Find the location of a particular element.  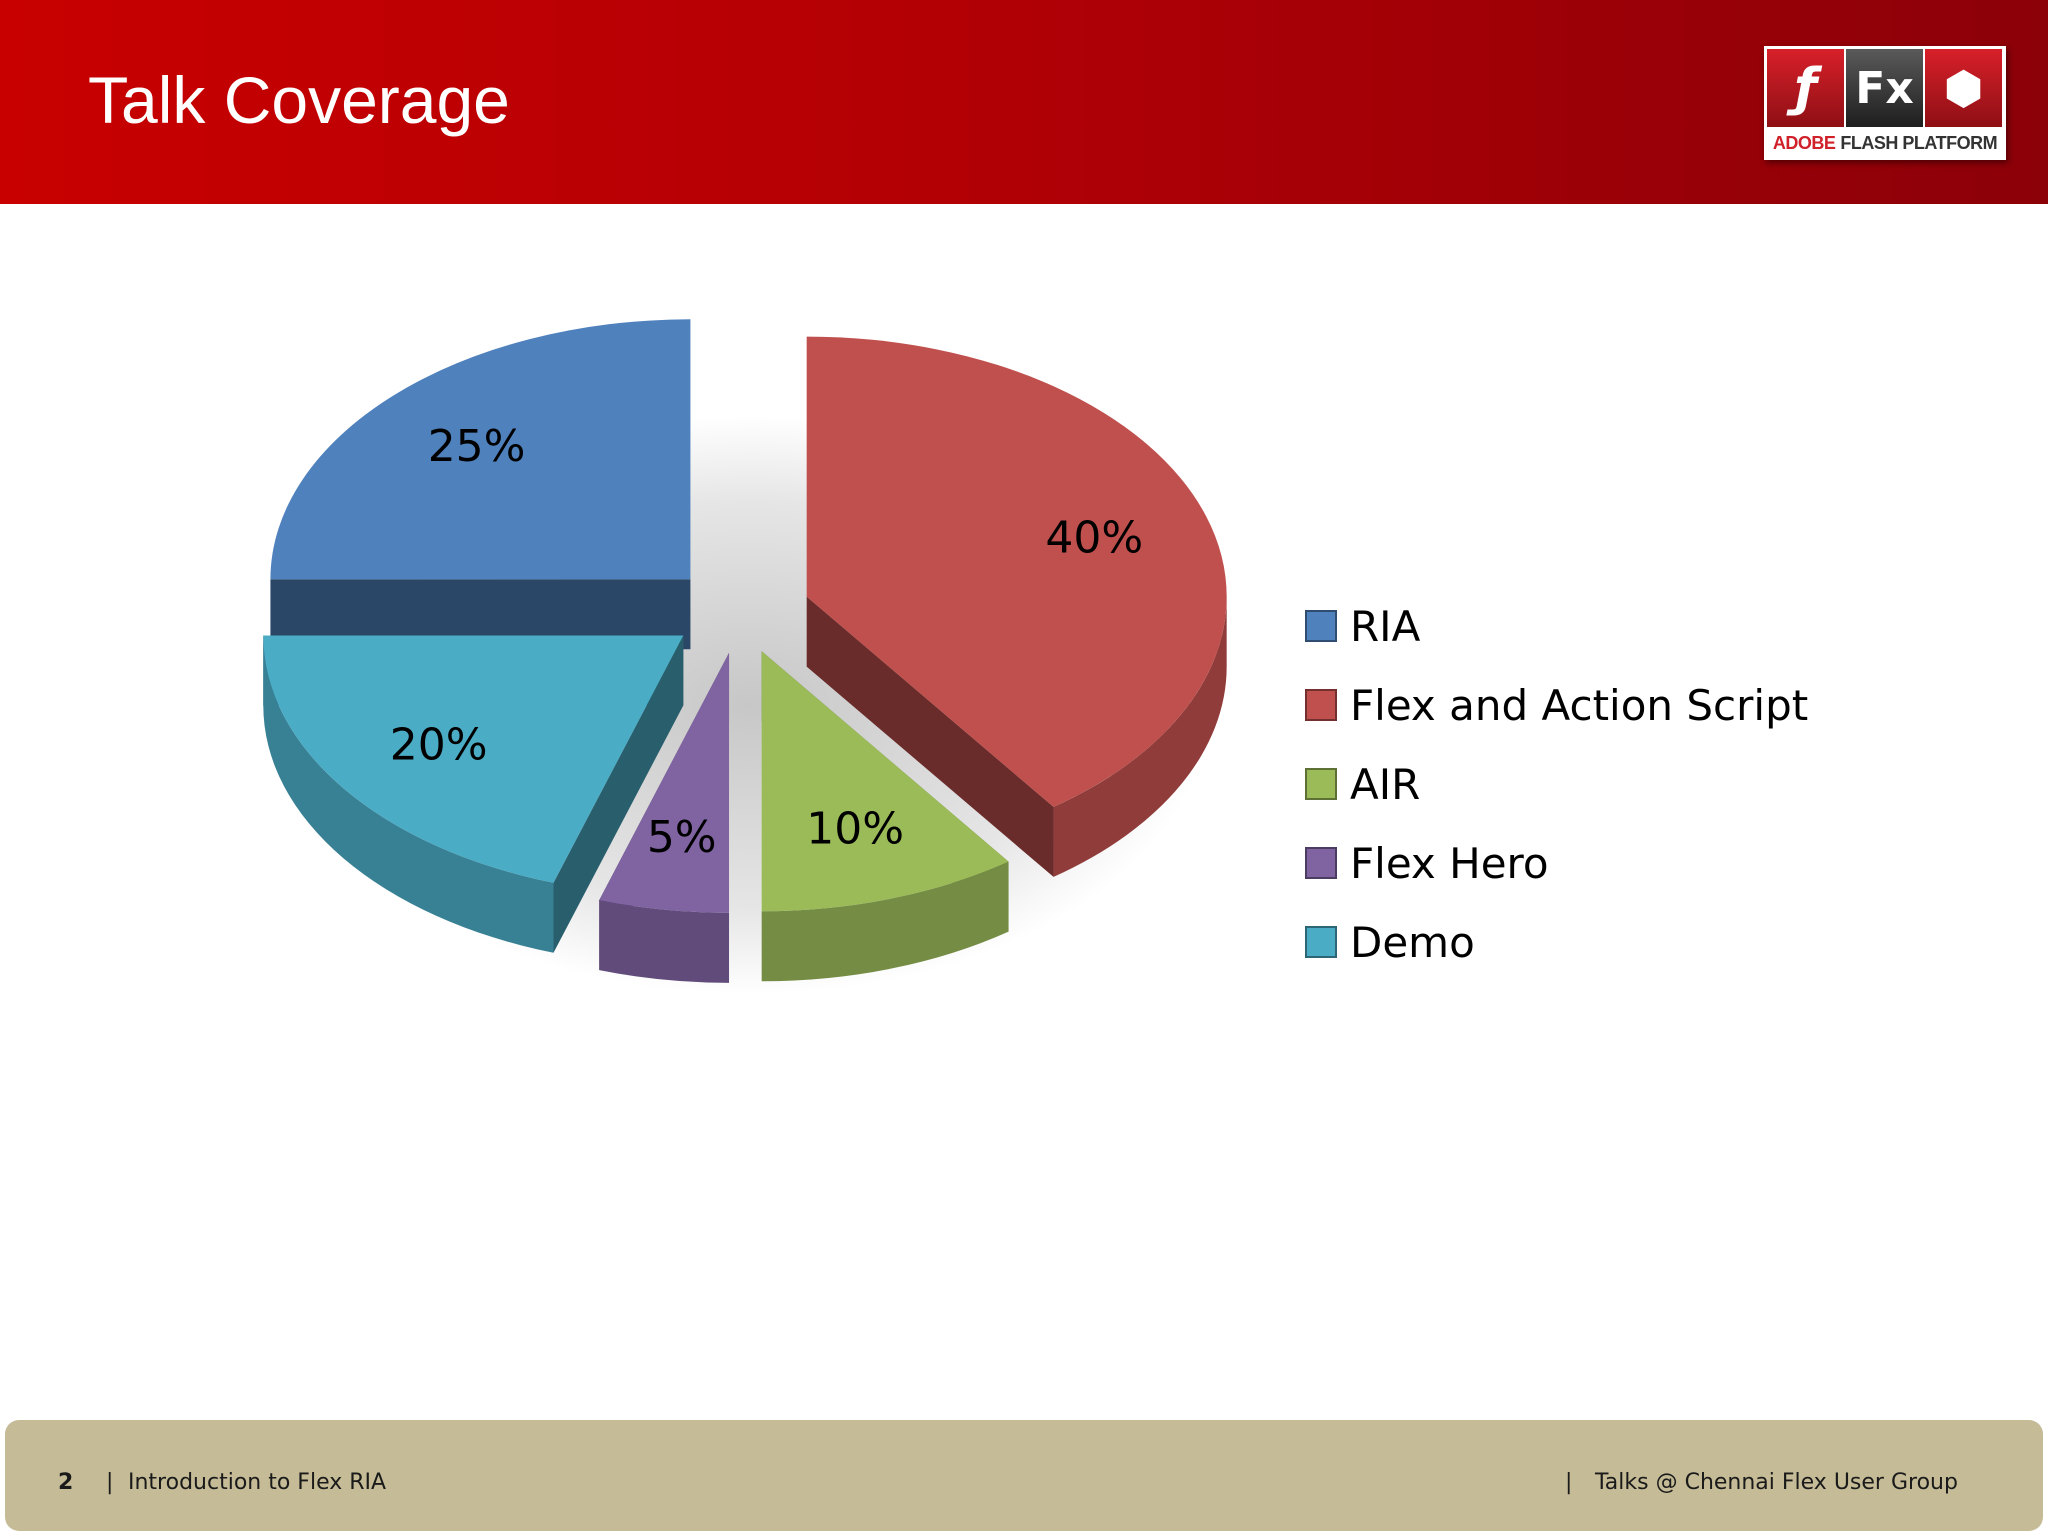

value-label-flex-hero: 5% is located at coordinates (682, 837).